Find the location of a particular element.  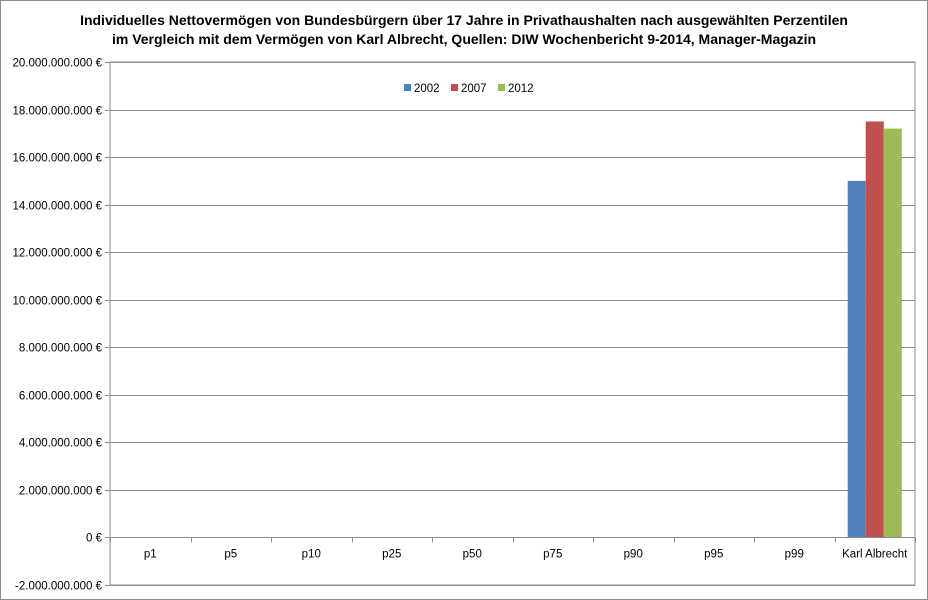

y-tick-label: 20.000.000.000 € is located at coordinates (57, 64).